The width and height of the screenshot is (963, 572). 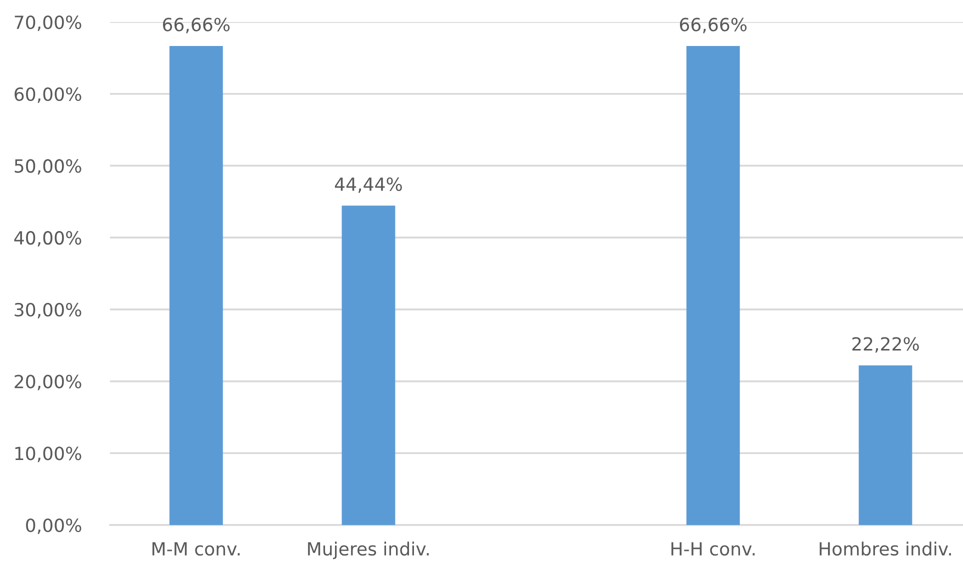 I want to click on x-tick-label: H-H conv., so click(x=713, y=549).